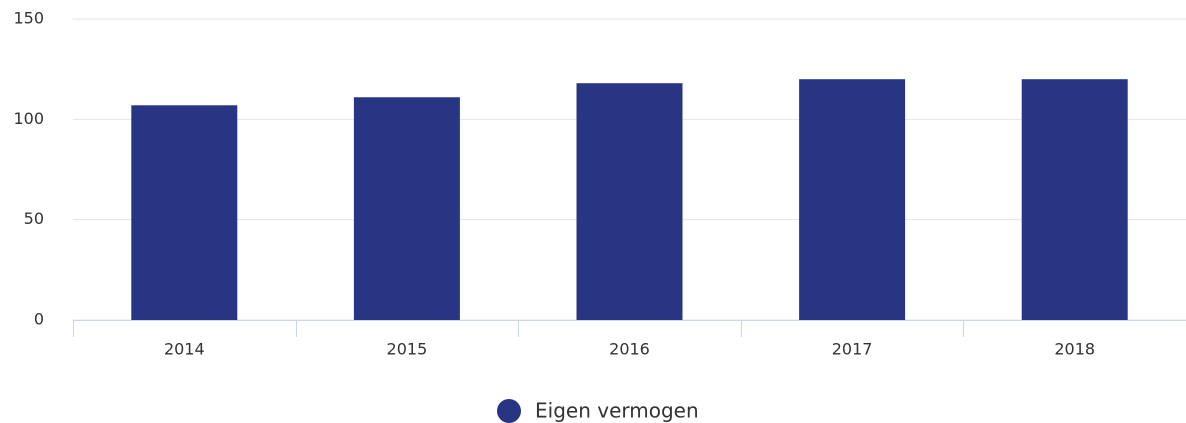  I want to click on x-tick-label: 2015, so click(407, 349).